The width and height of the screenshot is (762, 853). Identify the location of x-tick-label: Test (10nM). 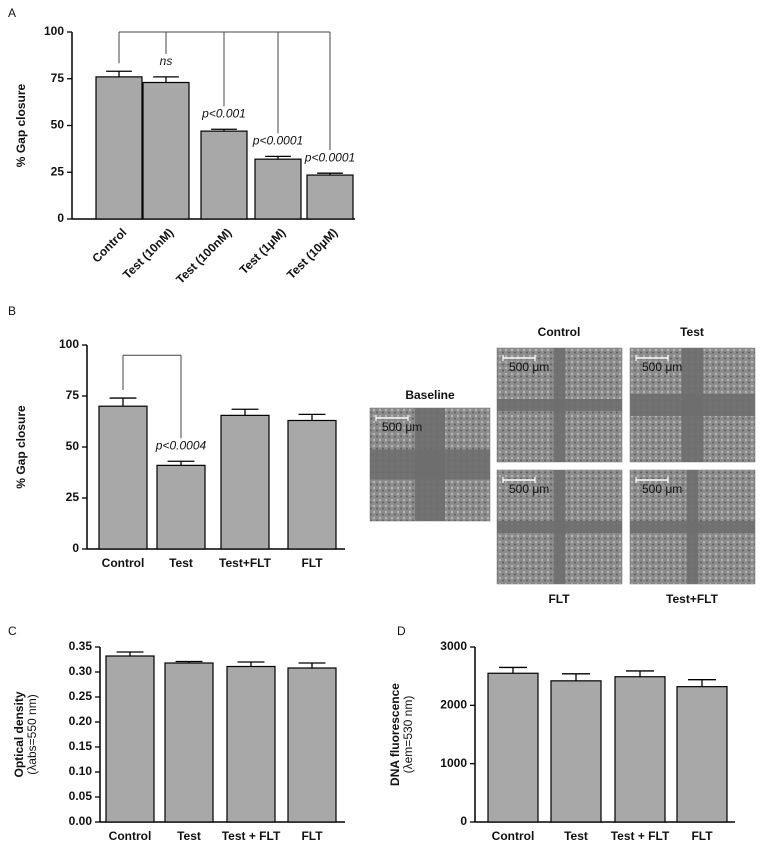
(148, 253).